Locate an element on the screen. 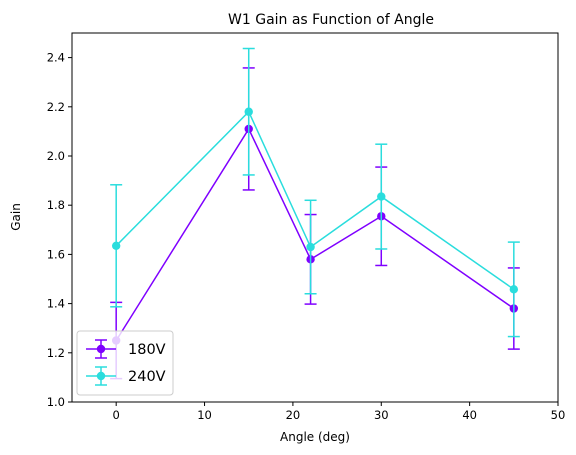  y-tick-label: 1.8 is located at coordinates (56, 205).